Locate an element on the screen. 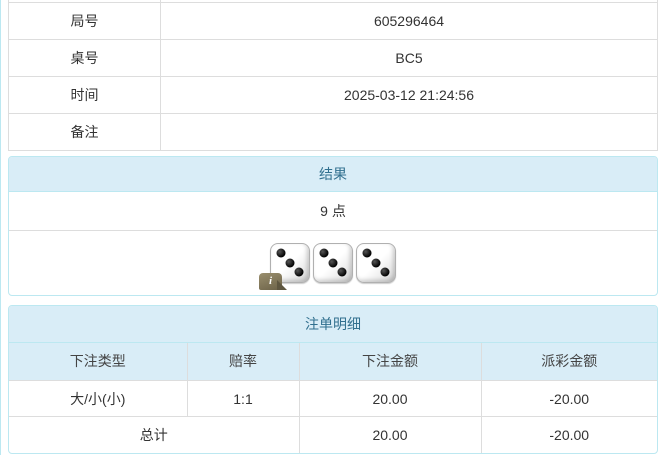 The image size is (665, 455). col-bet-amount: 下注金额 is located at coordinates (390, 361).